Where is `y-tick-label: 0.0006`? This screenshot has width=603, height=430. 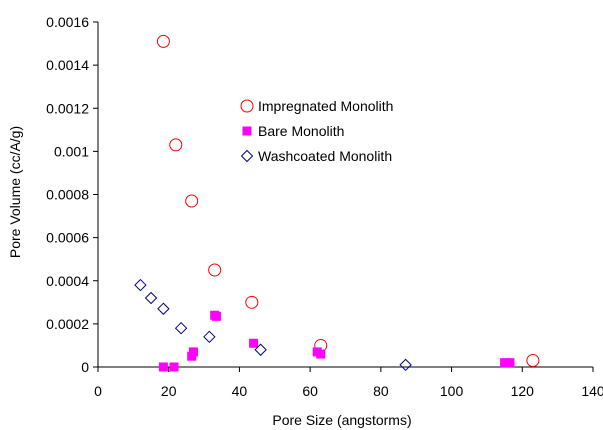 y-tick-label: 0.0006 is located at coordinates (67, 238).